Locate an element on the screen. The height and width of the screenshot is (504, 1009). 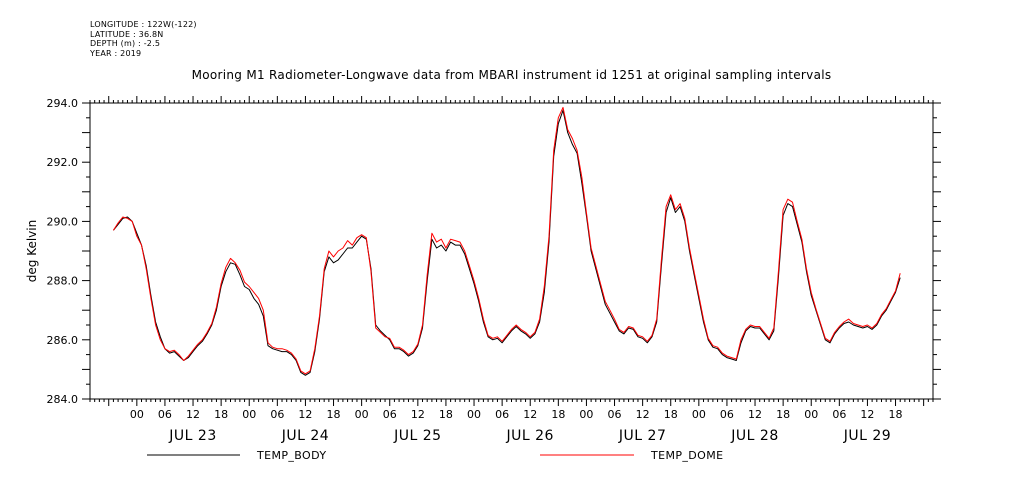
y-tick-label: 288.0 is located at coordinates (63, 281).